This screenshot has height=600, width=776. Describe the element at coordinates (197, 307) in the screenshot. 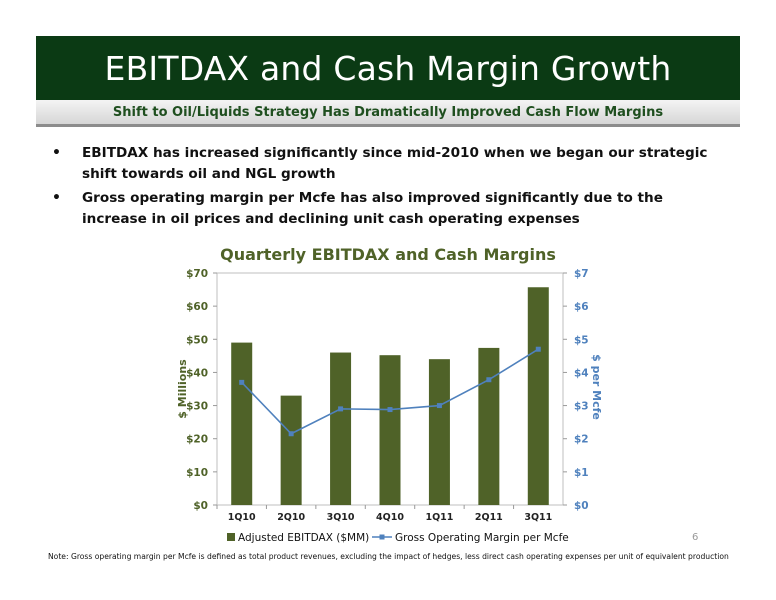

I see `y-tick-label: $60` at that location.